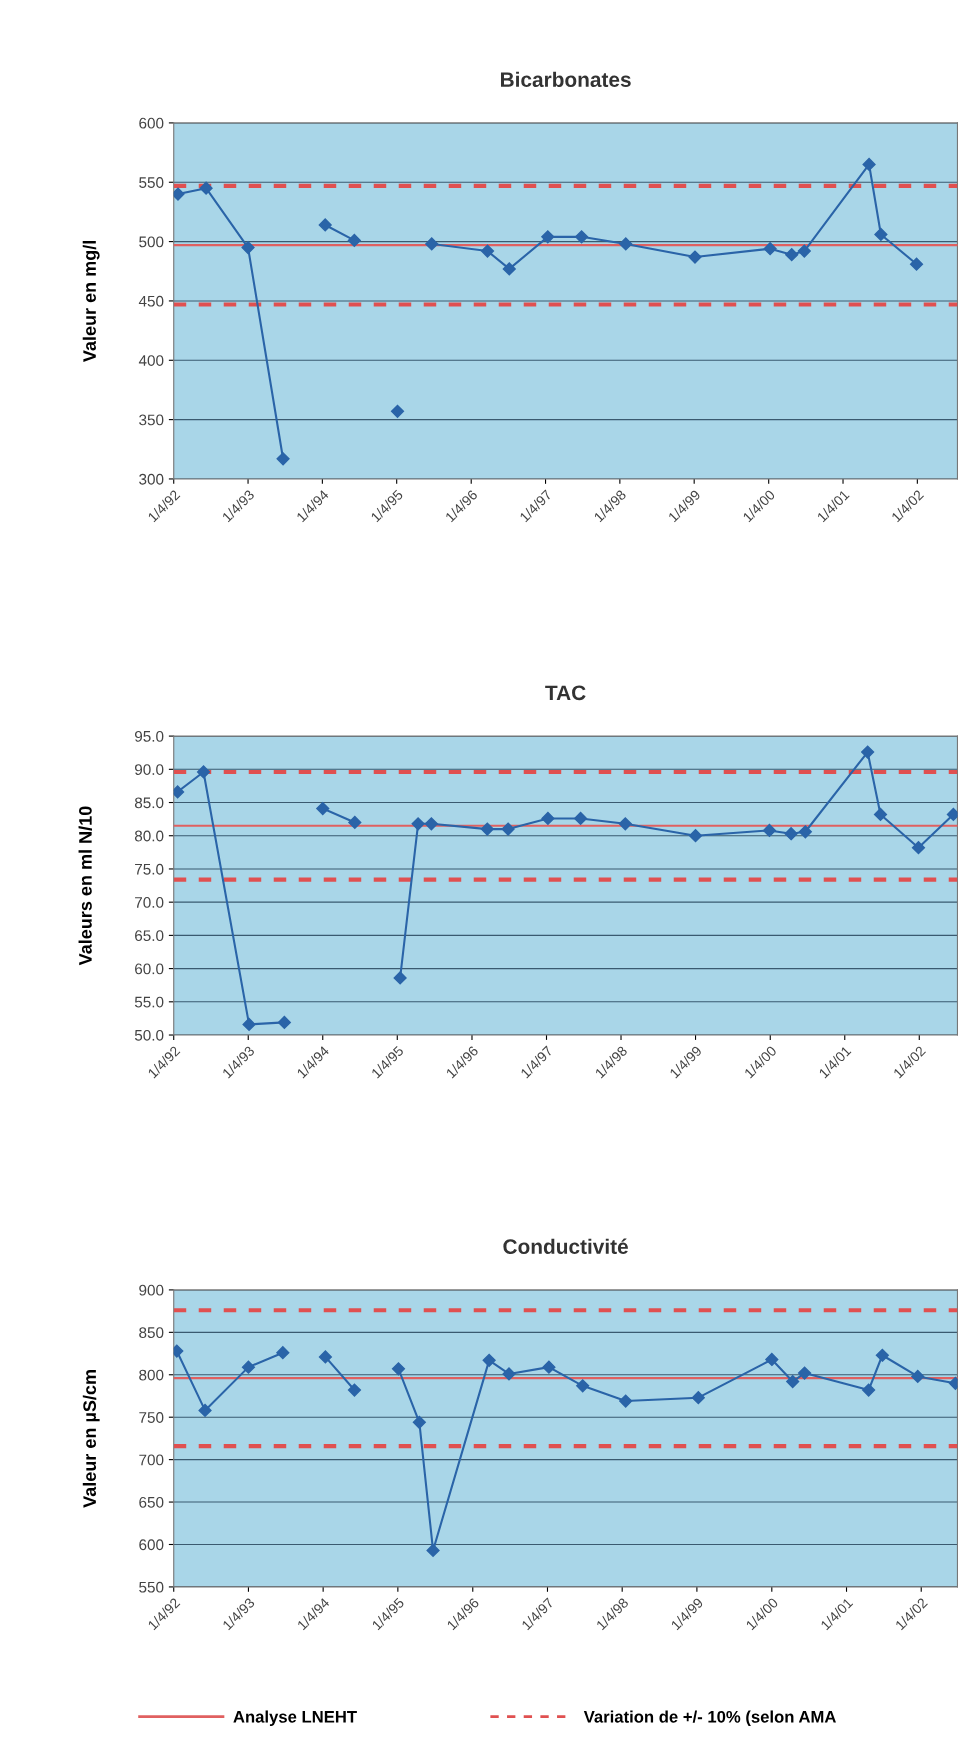  What do you see at coordinates (151, 242) in the screenshot?
I see `y-tick-label: 500` at bounding box center [151, 242].